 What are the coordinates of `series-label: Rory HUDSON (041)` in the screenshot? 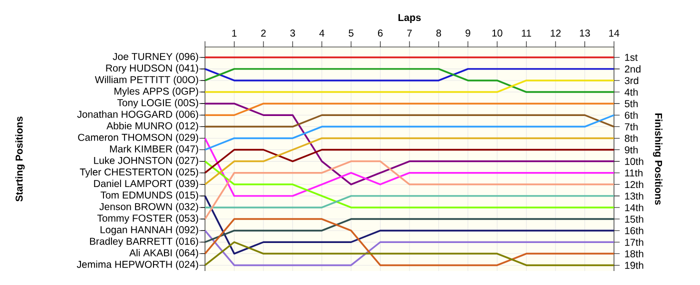 It's located at (152, 69).